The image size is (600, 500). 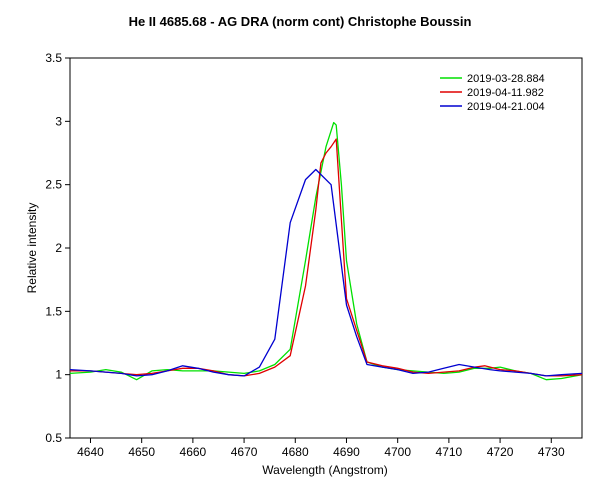 I want to click on x-tick-label: 4670, so click(x=244, y=452).